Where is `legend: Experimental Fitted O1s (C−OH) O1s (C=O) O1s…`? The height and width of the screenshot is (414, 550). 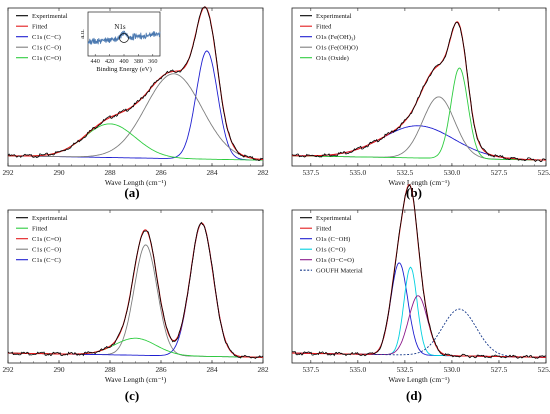
legend: Experimental Fitted O1s (C−OH) O1s (C=O) O1s… is located at coordinates (331, 245).